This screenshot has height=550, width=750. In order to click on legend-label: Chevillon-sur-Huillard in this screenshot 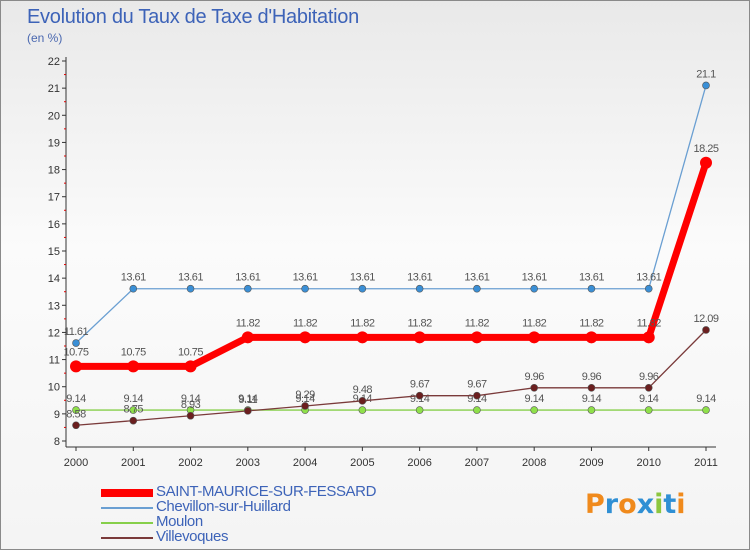, I will do `click(223, 506)`.